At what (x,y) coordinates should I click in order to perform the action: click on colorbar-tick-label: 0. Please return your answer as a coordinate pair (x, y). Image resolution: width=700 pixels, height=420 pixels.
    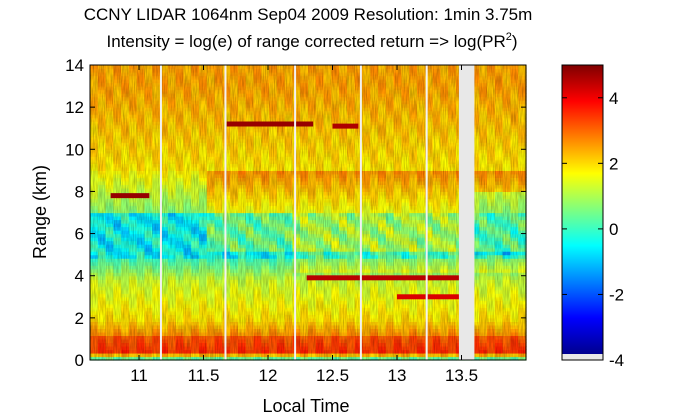
    Looking at the image, I should click on (613, 229).